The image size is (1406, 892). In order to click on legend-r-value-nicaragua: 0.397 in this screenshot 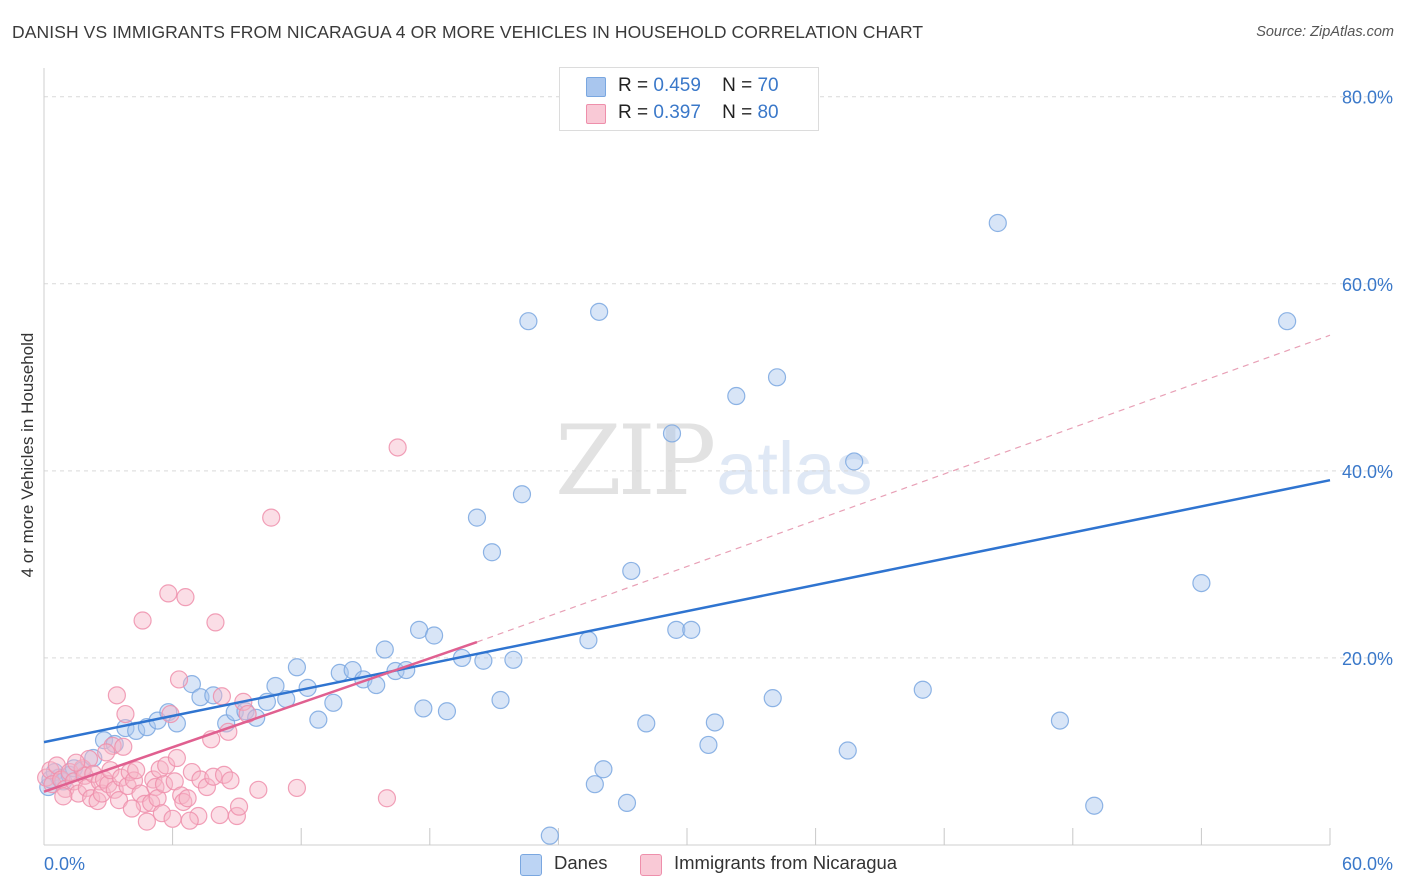, I will do `click(677, 112)`.